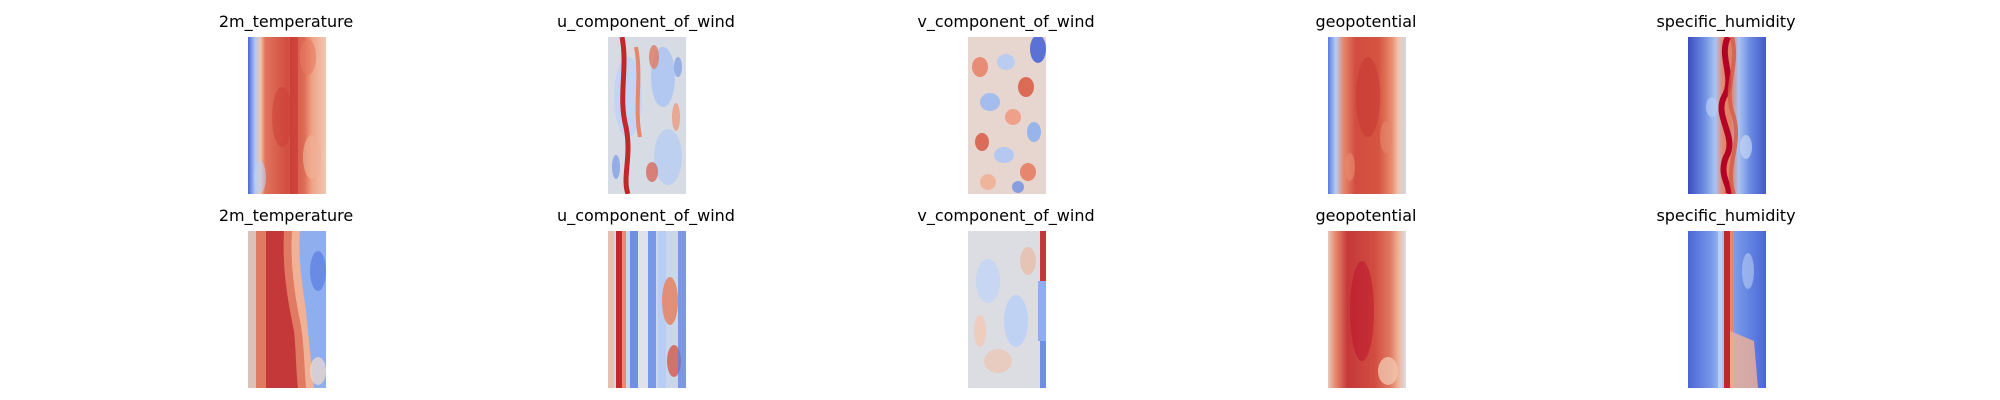 The image size is (2000, 400). I want to click on heatmap-row1-col5, so click(1727, 115).